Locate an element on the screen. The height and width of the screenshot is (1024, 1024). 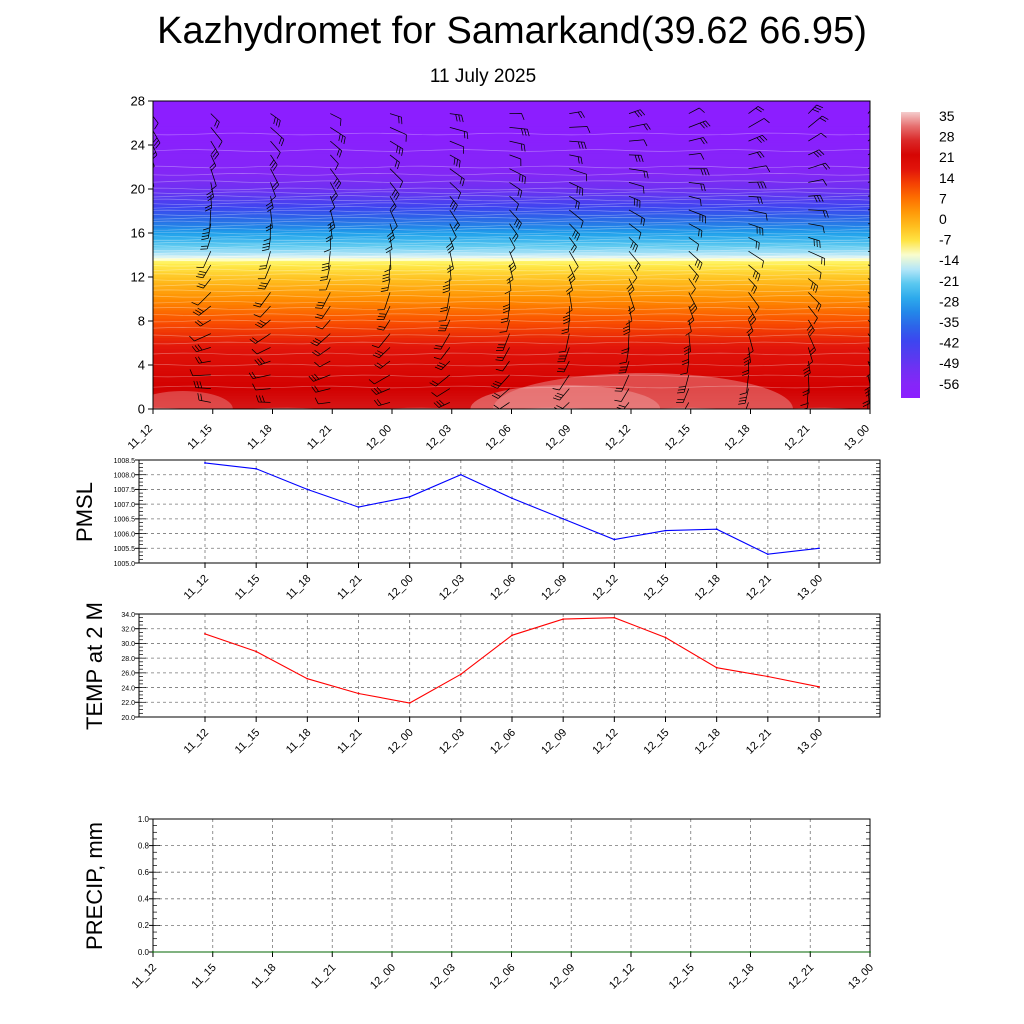
colorbar-label: -7 is located at coordinates (945, 240).